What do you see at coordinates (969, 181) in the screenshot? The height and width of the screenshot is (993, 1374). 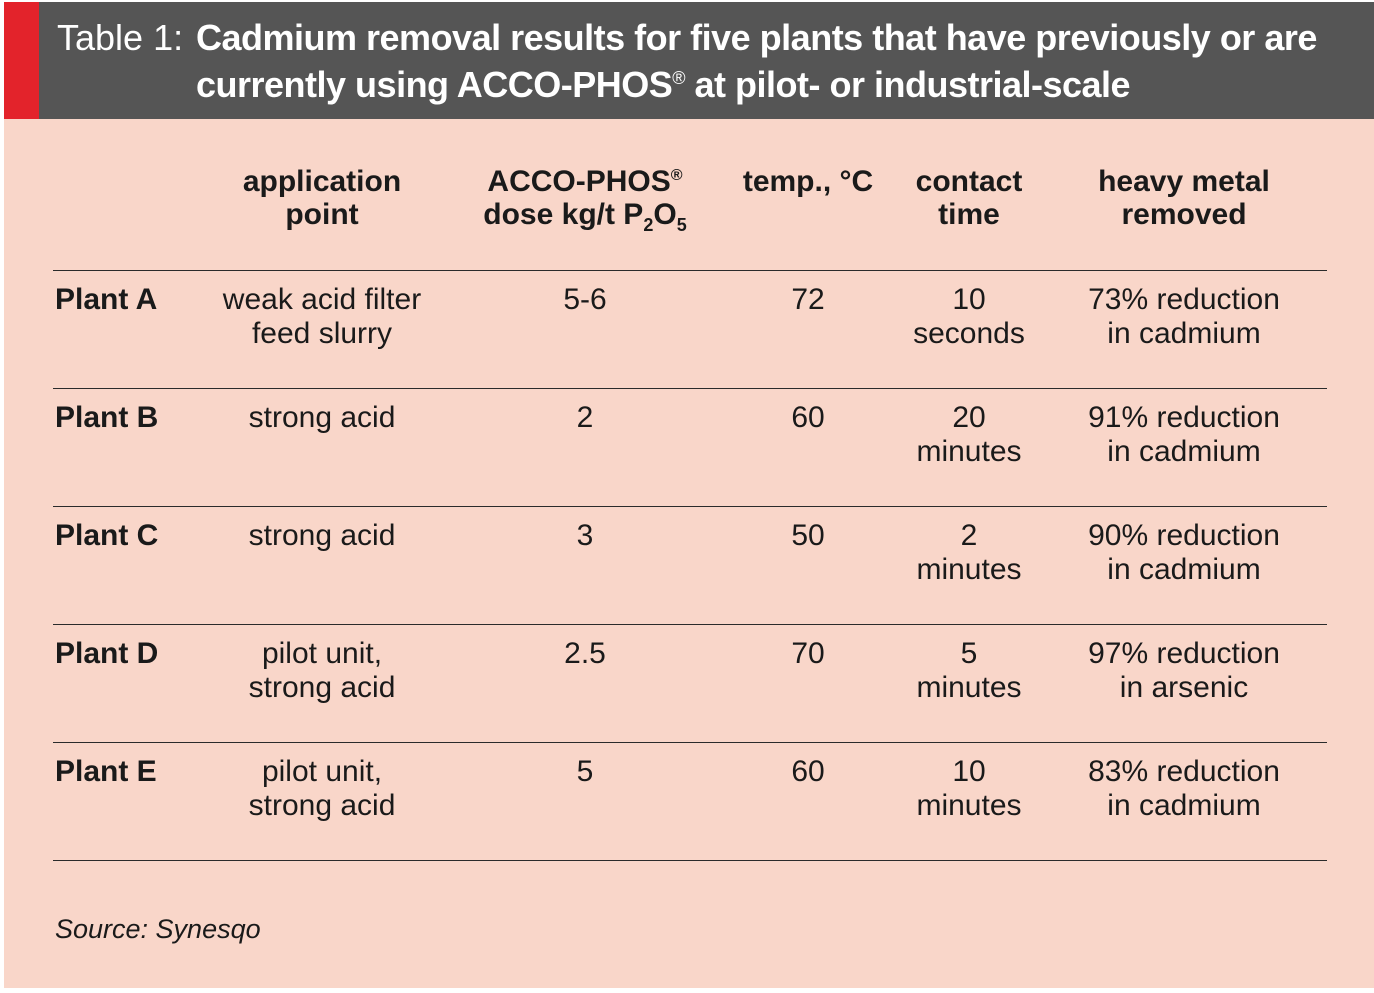 I see `header-time-line1: contact` at bounding box center [969, 181].